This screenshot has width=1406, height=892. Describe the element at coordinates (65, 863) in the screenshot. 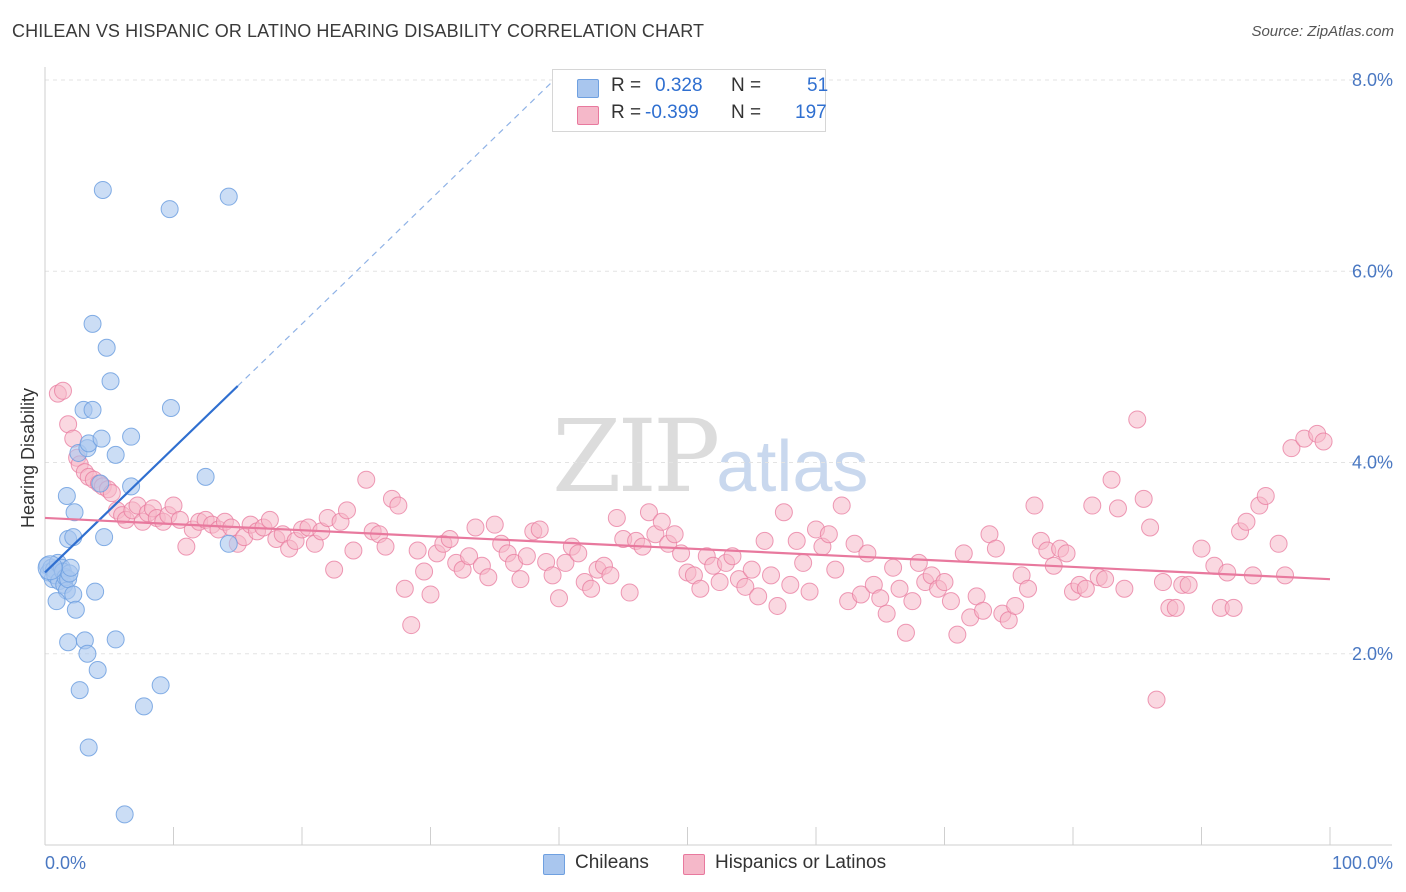

I see `x-tick-label: 0.0%` at that location.